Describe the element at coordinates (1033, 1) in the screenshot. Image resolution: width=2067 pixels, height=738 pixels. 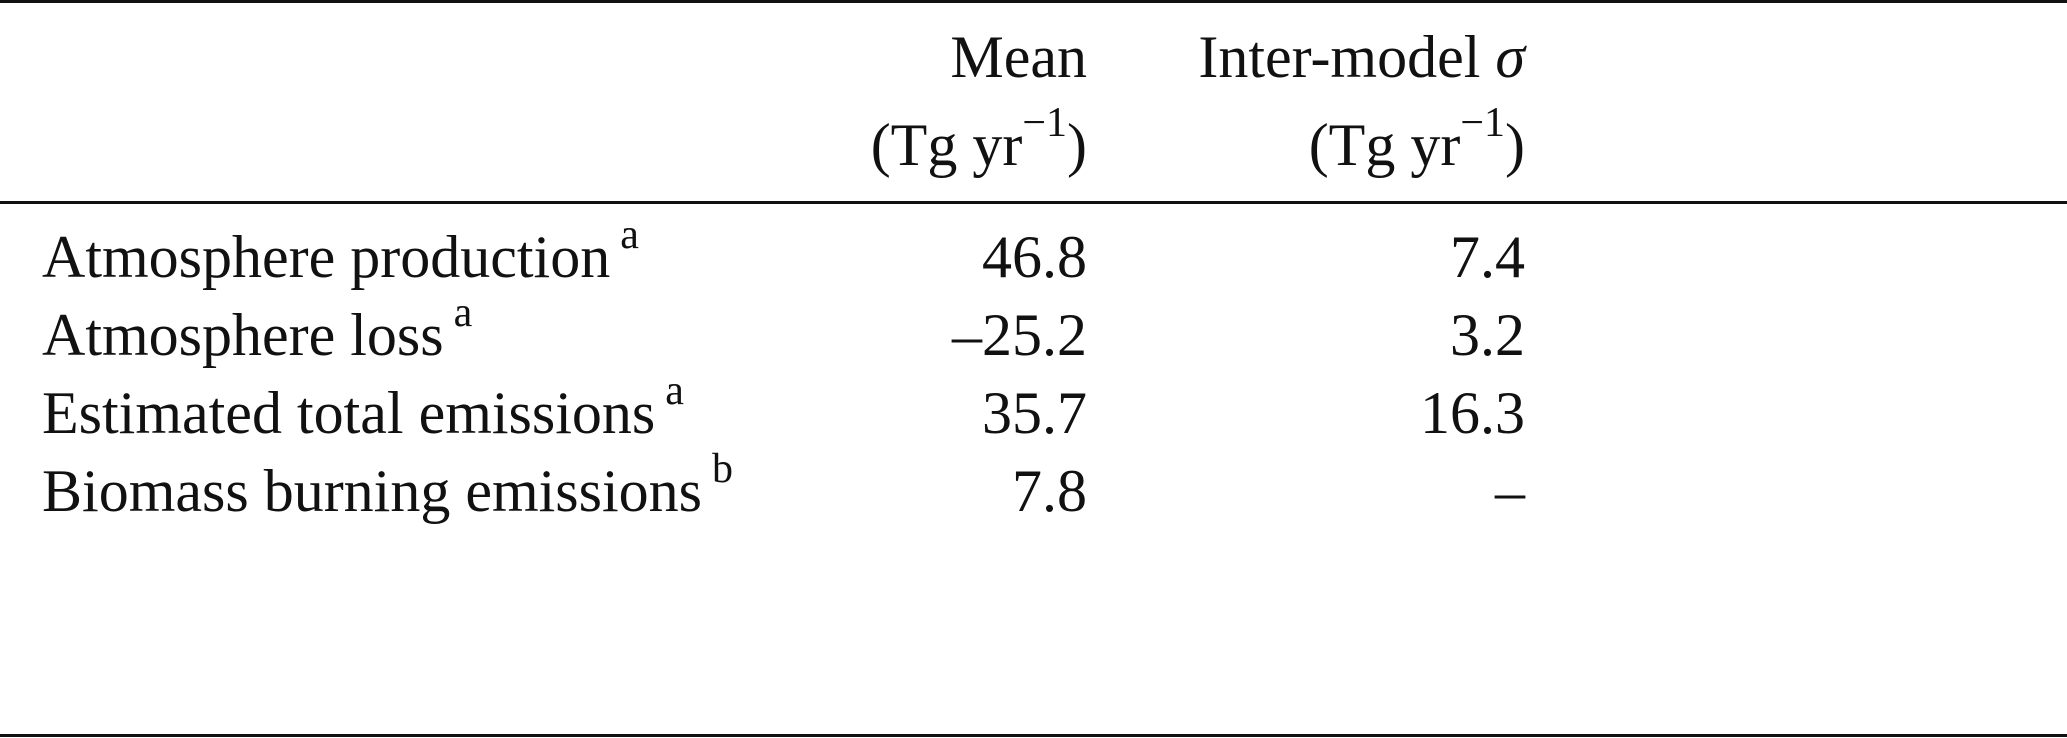
I see `top-rule` at that location.